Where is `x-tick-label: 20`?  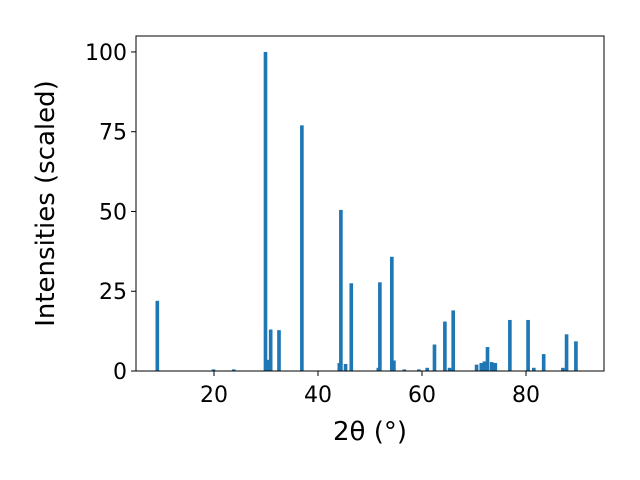
x-tick-label: 20 is located at coordinates (214, 395).